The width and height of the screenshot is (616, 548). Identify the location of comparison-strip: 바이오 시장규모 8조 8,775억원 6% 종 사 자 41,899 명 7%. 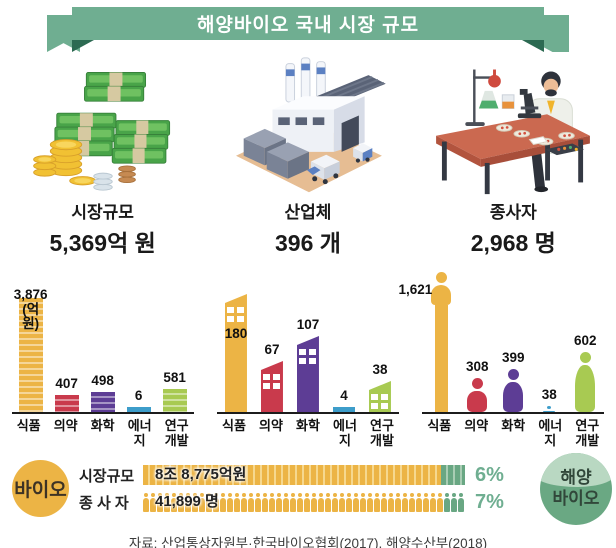
(308, 488).